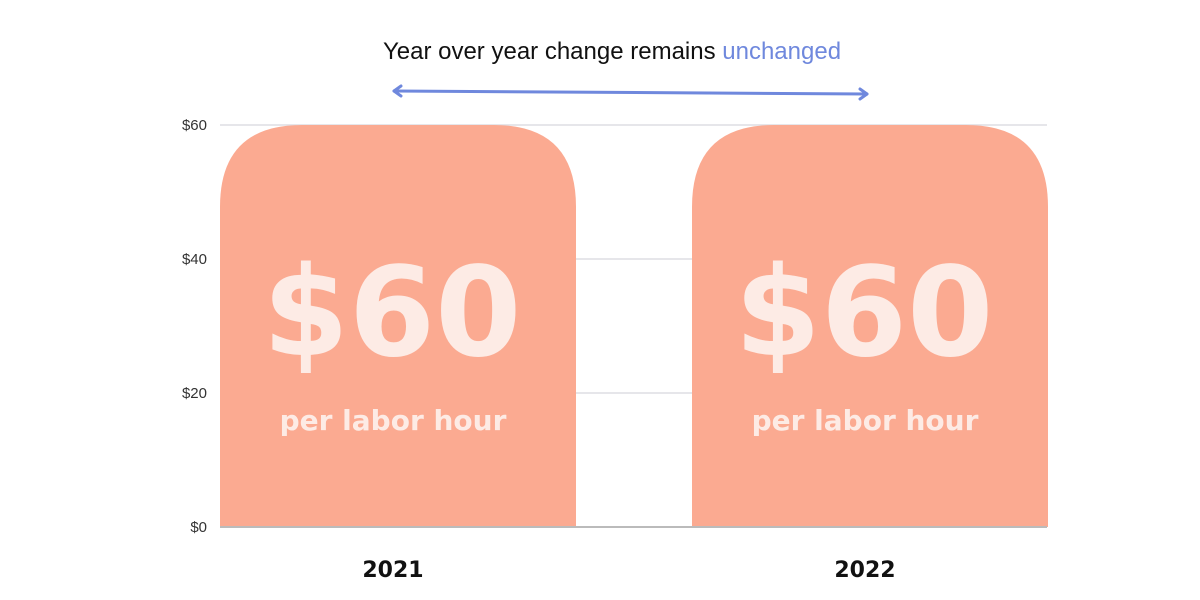  Describe the element at coordinates (194, 326) in the screenshot. I see `y-axis-ticks: $0 $20 $40 $60` at that location.